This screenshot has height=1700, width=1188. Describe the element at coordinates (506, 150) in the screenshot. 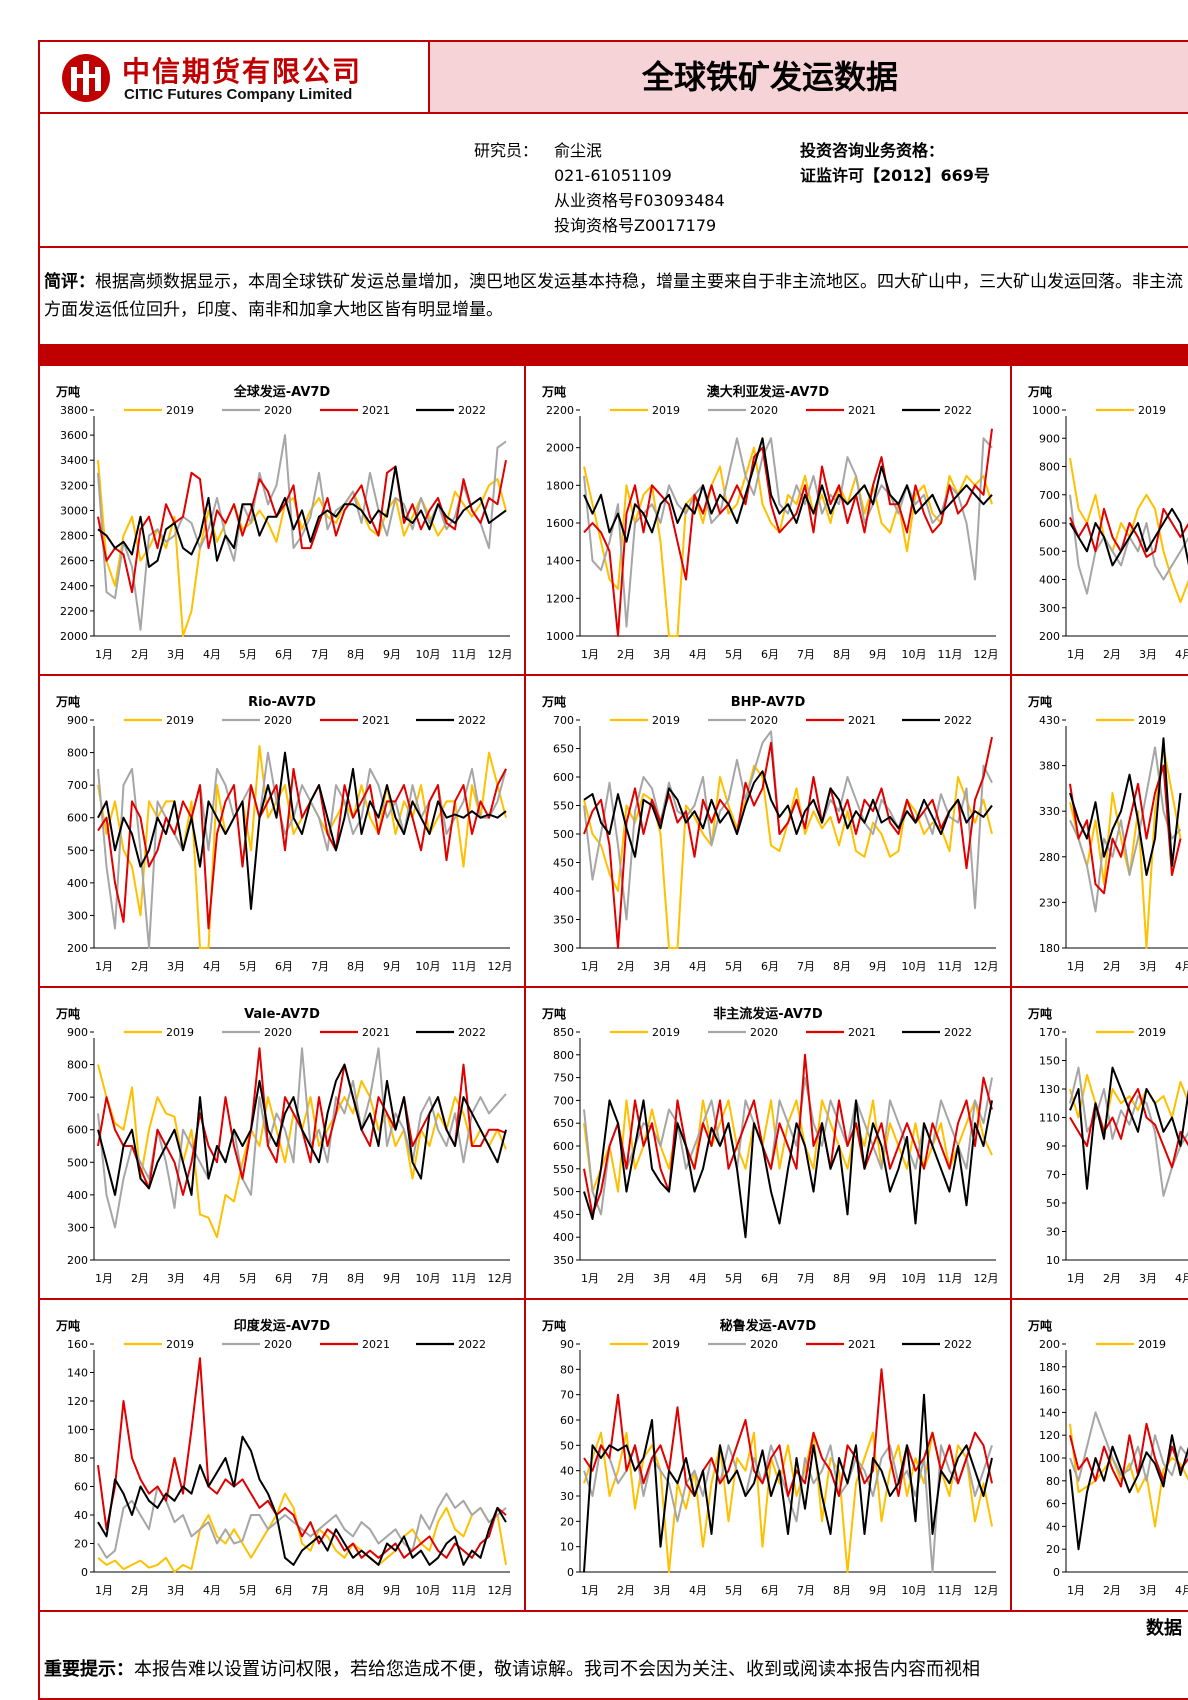

I see `analyst-label: 研究员：` at that location.